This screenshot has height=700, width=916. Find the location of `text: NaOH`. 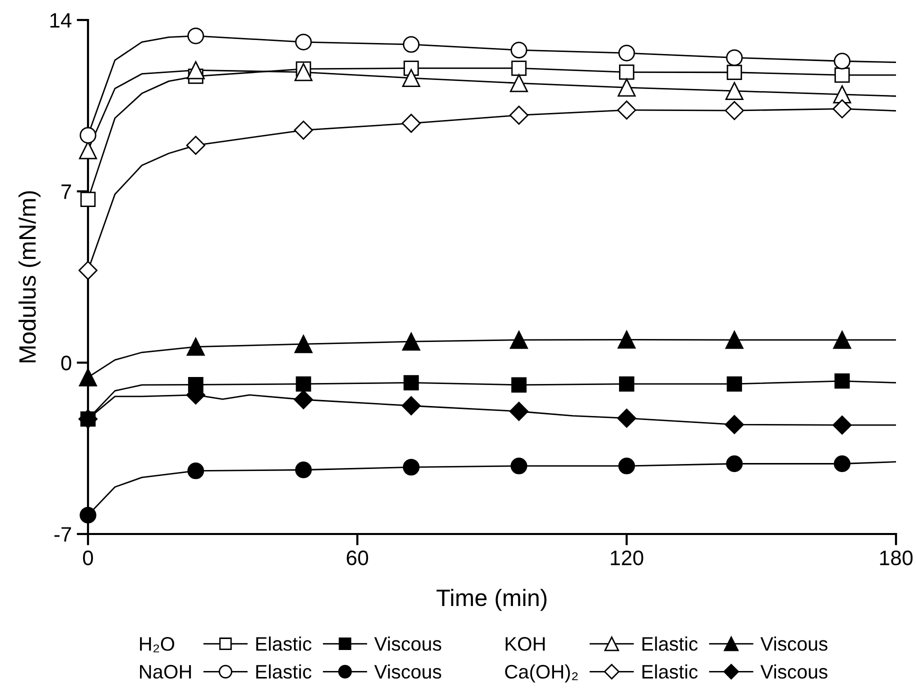

text: NaOH is located at coordinates (165, 671).